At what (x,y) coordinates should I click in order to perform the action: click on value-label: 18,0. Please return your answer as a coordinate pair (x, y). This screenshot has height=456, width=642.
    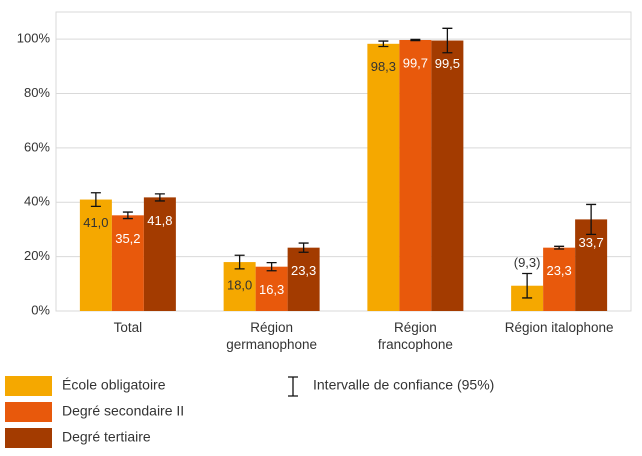
    Looking at the image, I should click on (239, 285).